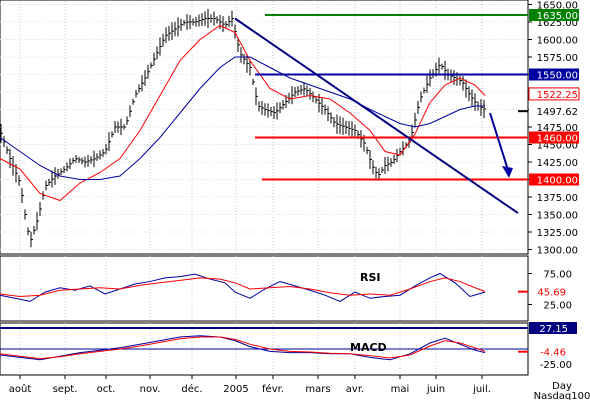  What do you see at coordinates (557, 41) in the screenshot?
I see `y-tick-label: 1600.00` at bounding box center [557, 41].